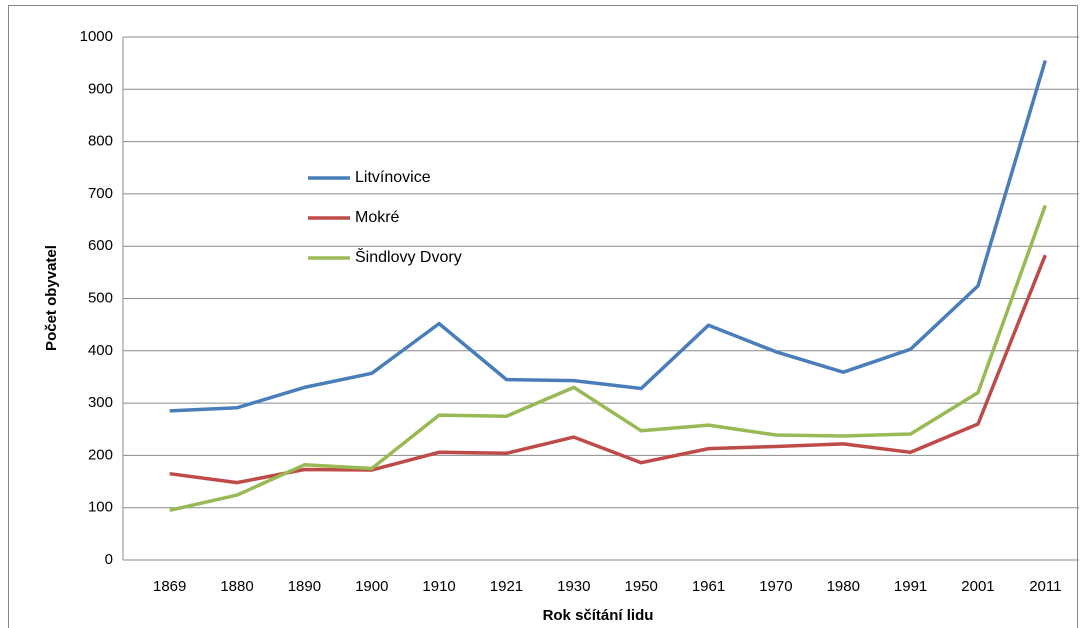 Image resolution: width=1088 pixels, height=628 pixels. What do you see at coordinates (438, 586) in the screenshot?
I see `x-tick-label: 1910` at bounding box center [438, 586].